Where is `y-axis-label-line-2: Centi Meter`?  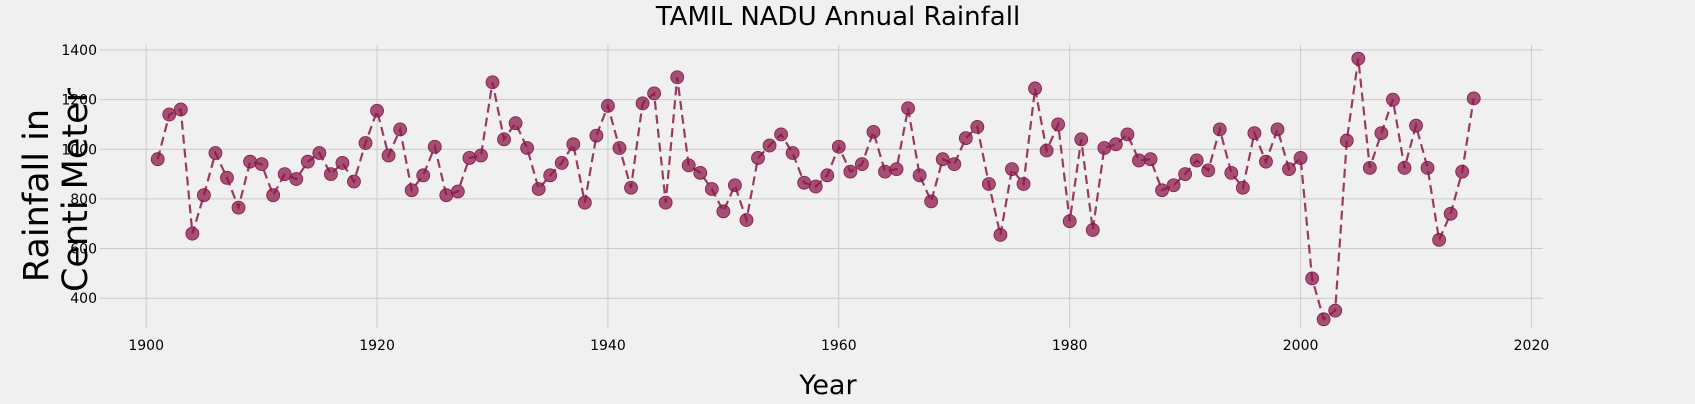 y-axis-label-line-2: Centi Meter is located at coordinates (76, 189).